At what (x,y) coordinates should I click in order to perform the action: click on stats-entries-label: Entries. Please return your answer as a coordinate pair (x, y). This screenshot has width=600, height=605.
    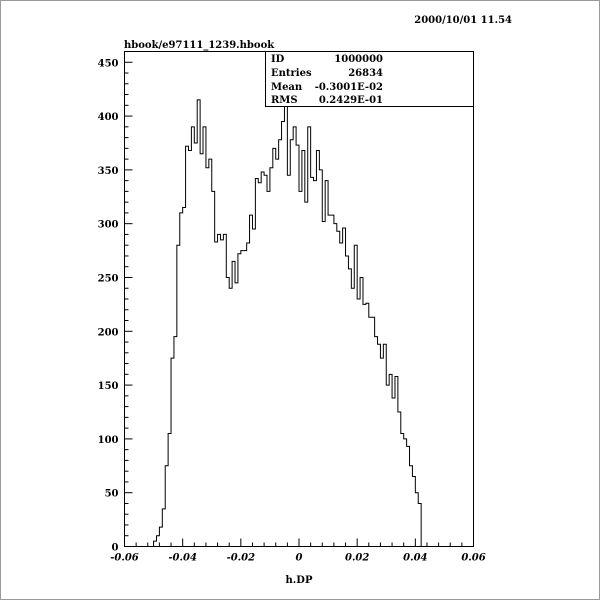
    Looking at the image, I should click on (291, 73).